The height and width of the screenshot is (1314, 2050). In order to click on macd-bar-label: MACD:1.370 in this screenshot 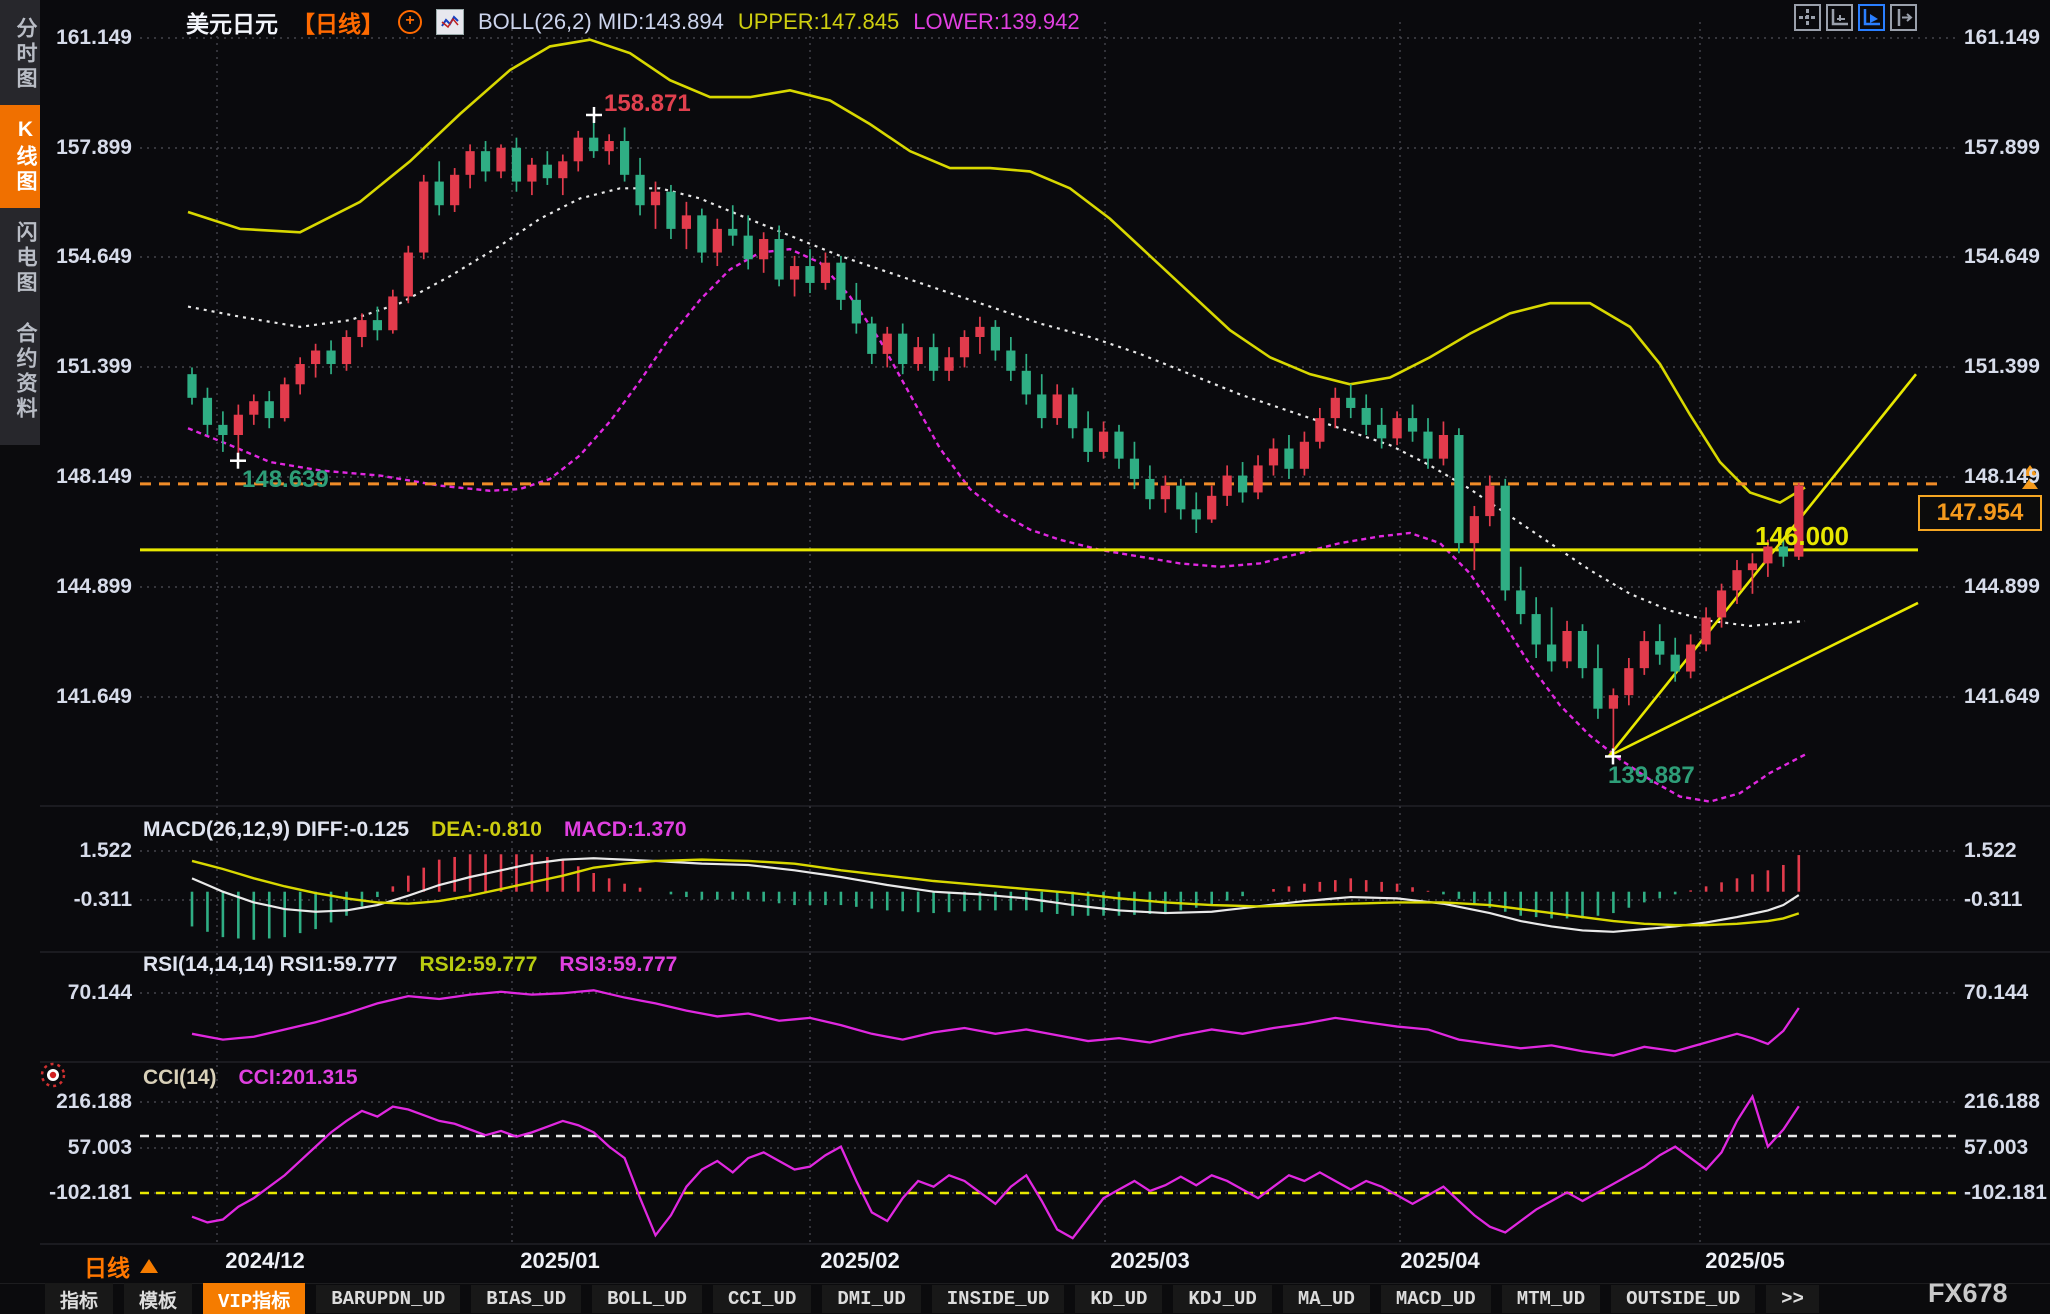, I will do `click(625, 829)`.